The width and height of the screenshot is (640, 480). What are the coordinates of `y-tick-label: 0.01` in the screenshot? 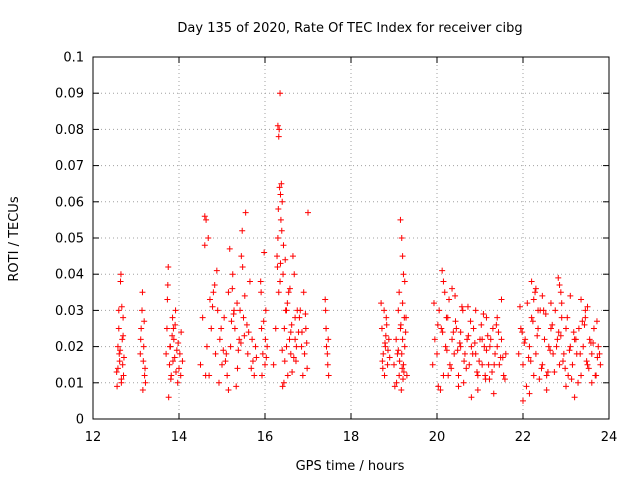 It's located at (69, 383).